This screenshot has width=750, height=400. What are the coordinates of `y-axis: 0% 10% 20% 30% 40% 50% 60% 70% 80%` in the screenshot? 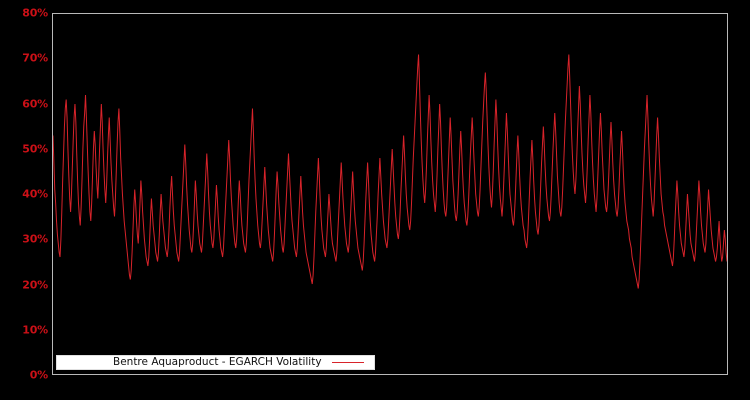 It's located at (26, 200).